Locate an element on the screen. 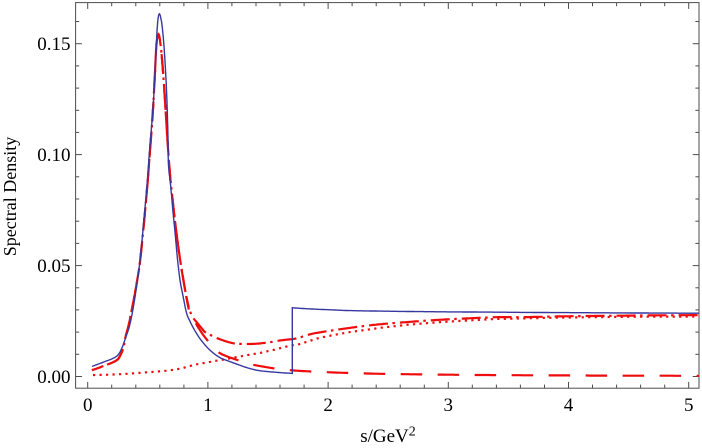 Image resolution: width=702 pixels, height=448 pixels. svg-text: 3 is located at coordinates (449, 405).